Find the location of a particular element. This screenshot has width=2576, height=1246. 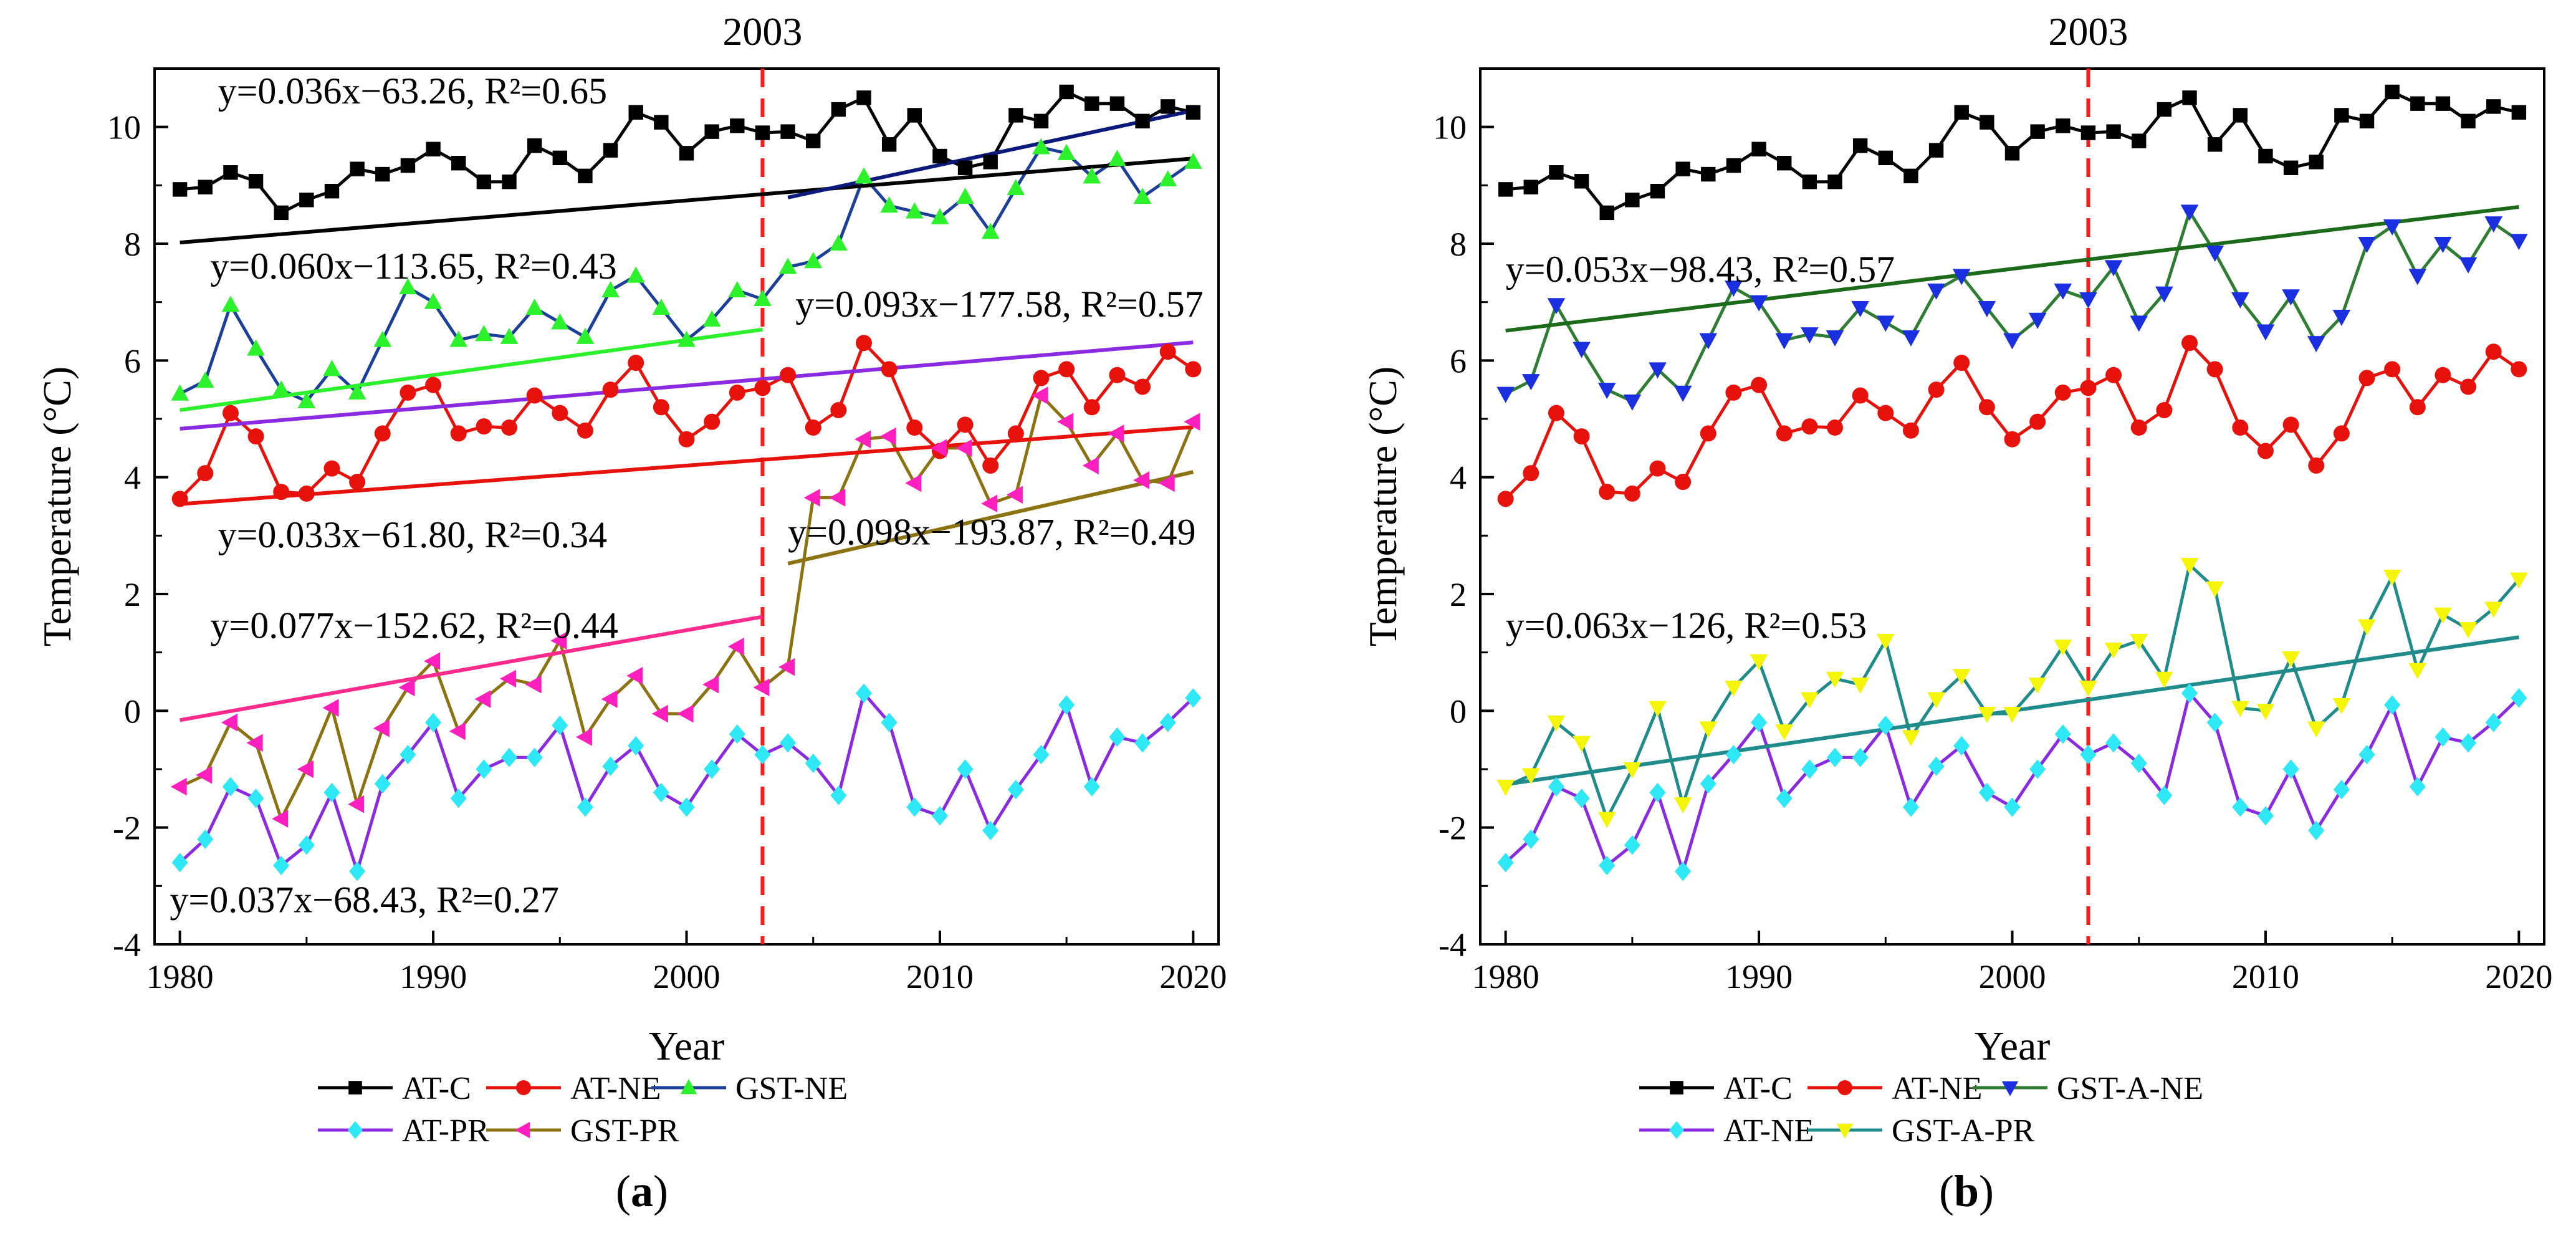

y-tick-label: 8 is located at coordinates (1459, 244).